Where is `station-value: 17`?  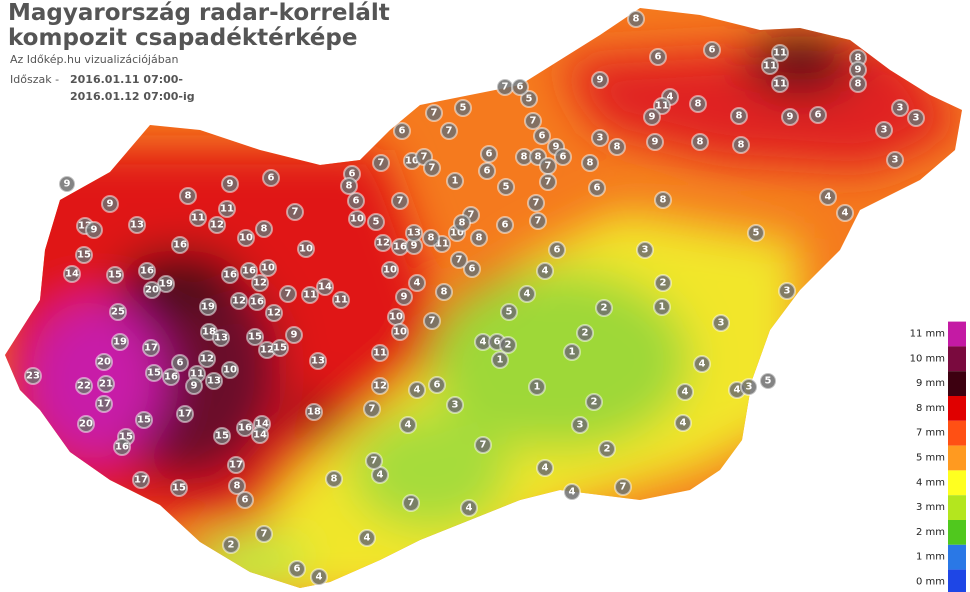 station-value: 17 is located at coordinates (151, 348).